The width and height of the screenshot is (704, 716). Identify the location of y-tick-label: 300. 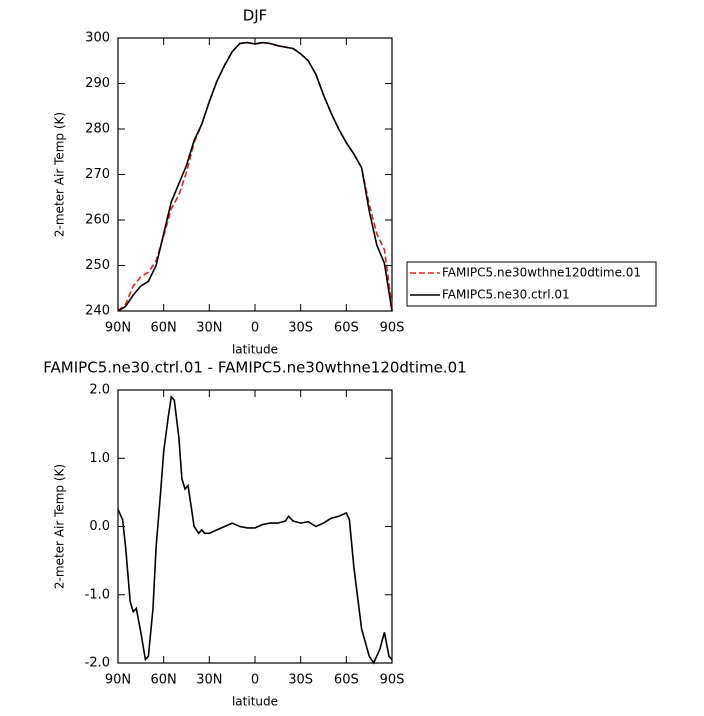
(97, 38).